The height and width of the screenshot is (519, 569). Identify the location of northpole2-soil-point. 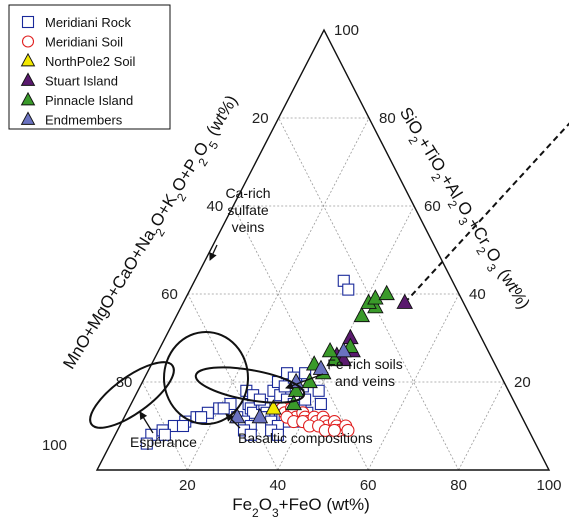
(273, 407).